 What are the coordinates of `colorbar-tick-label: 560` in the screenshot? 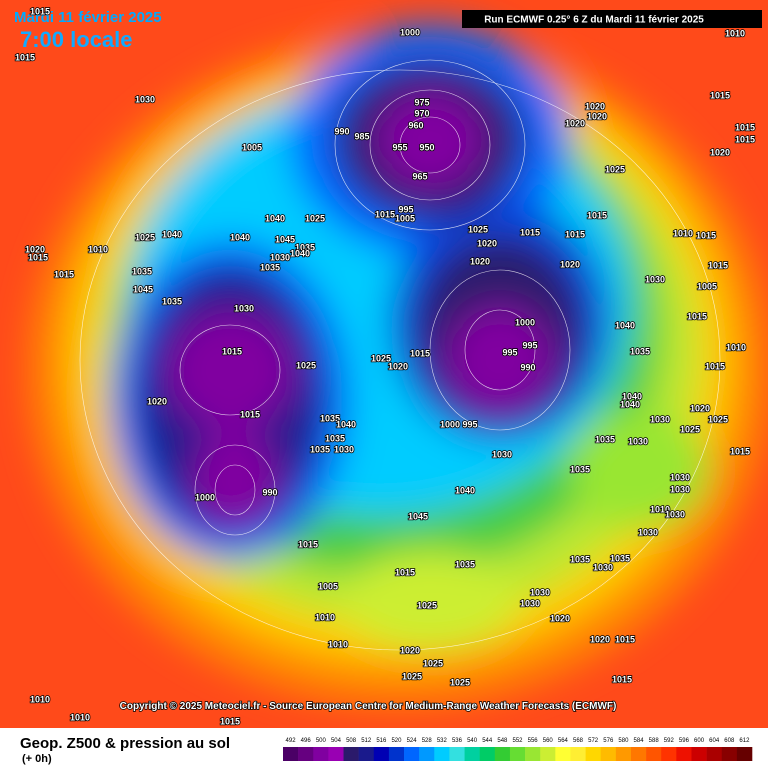 It's located at (548, 741).